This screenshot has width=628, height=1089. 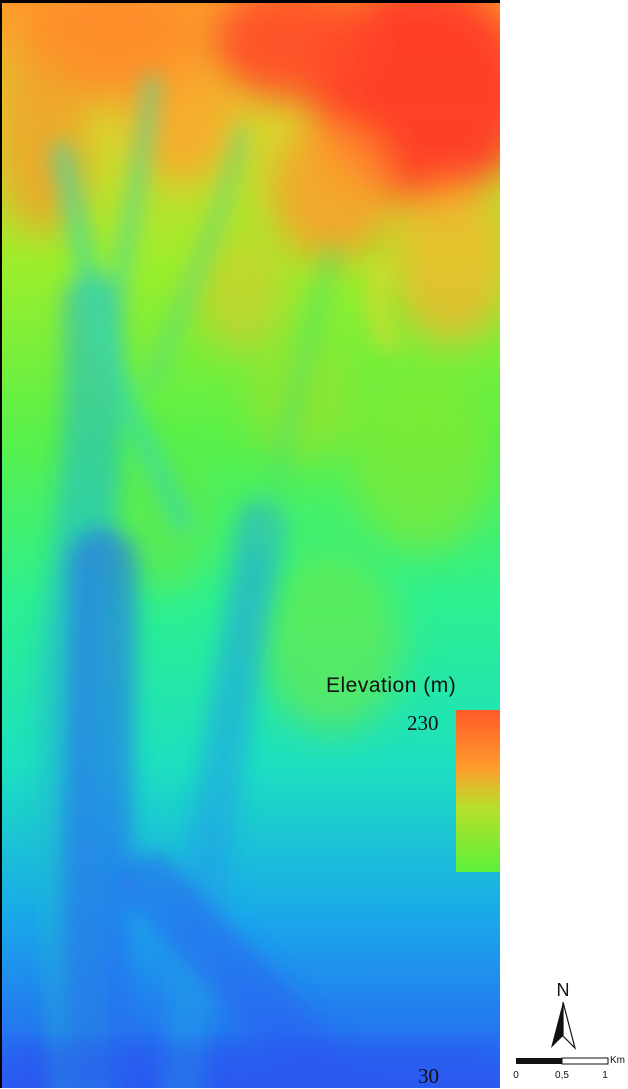 I want to click on legend-color-ramp, so click(x=478, y=791).